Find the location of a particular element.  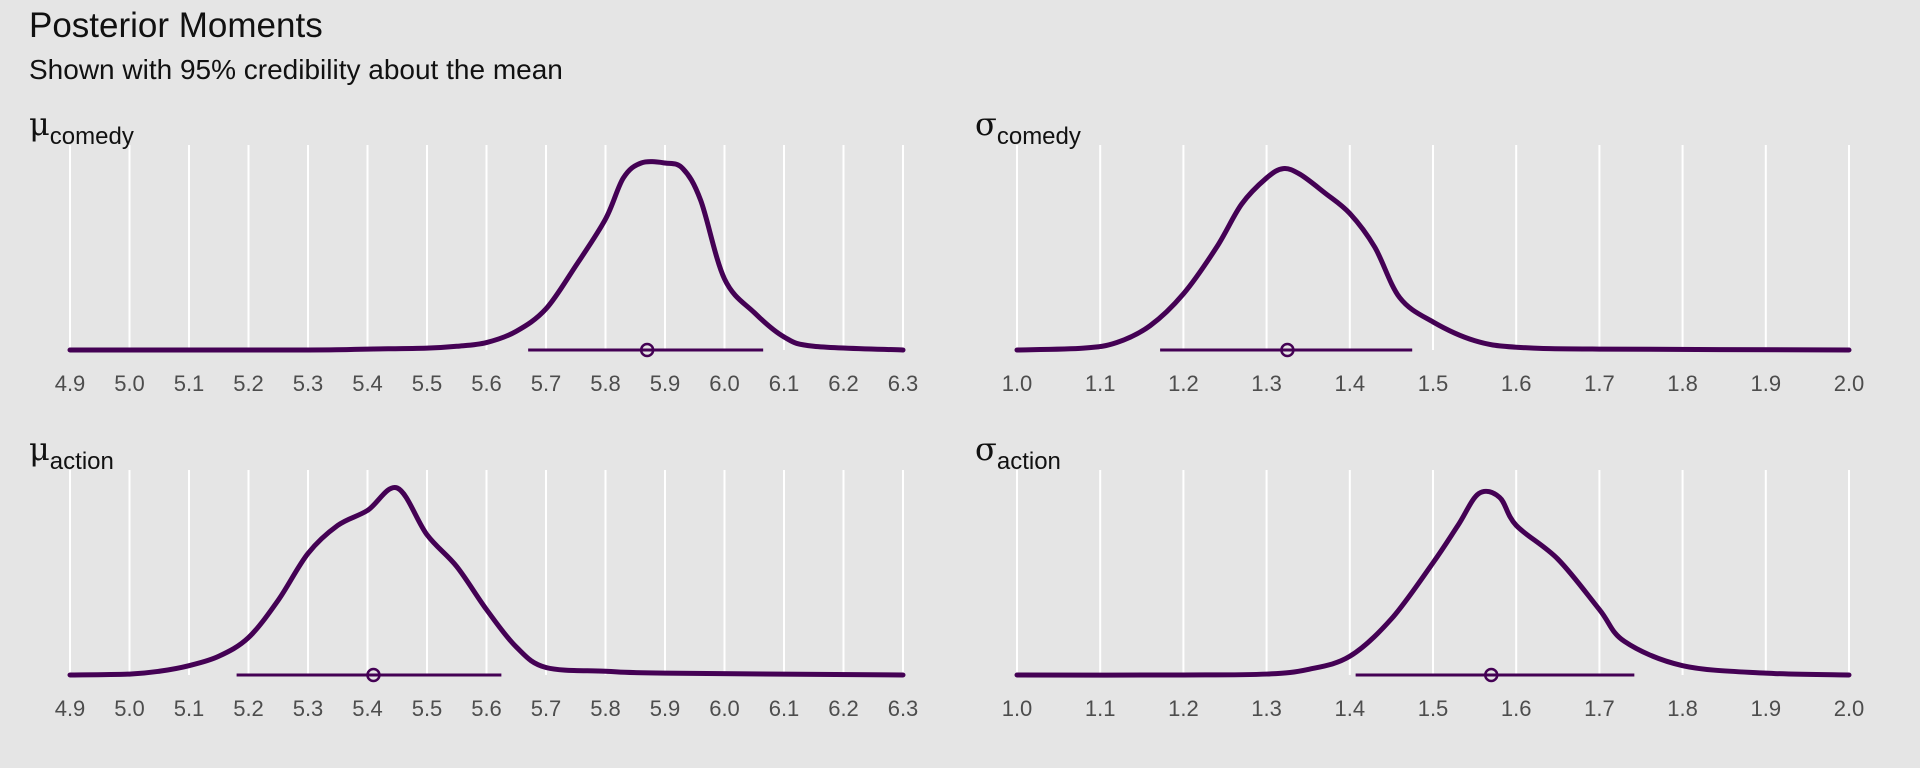

chart-title: Posterior Moments is located at coordinates (176, 25).